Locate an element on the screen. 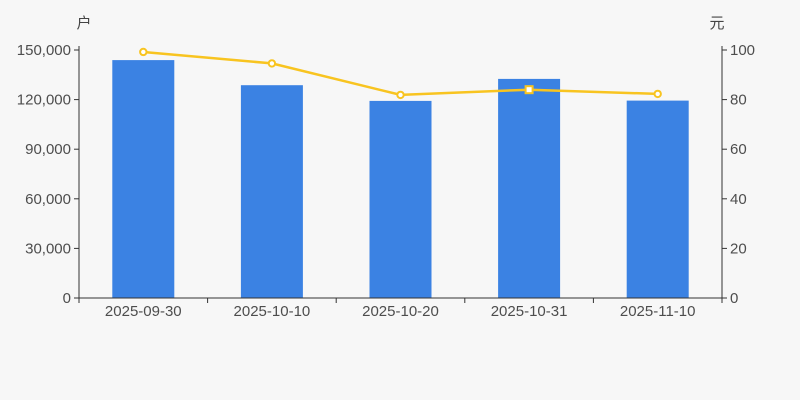 The image size is (800, 400). right-axis-tick-label: 40 is located at coordinates (738, 199).